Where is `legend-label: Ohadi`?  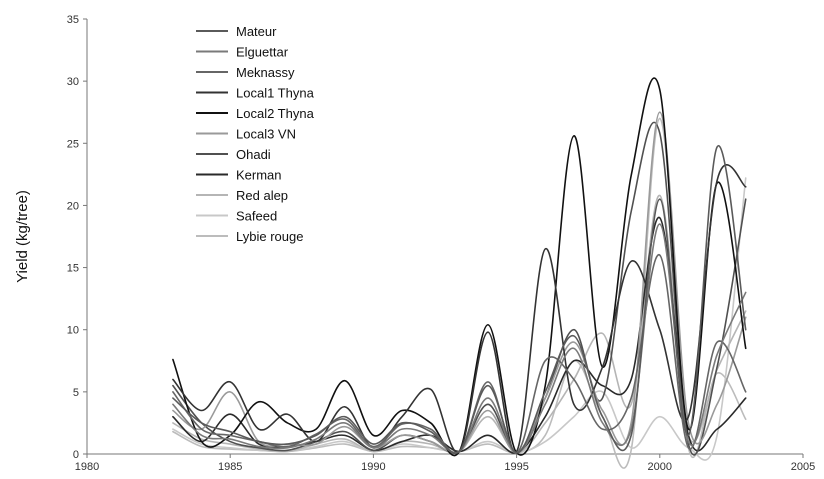
legend-label: Ohadi is located at coordinates (253, 154).